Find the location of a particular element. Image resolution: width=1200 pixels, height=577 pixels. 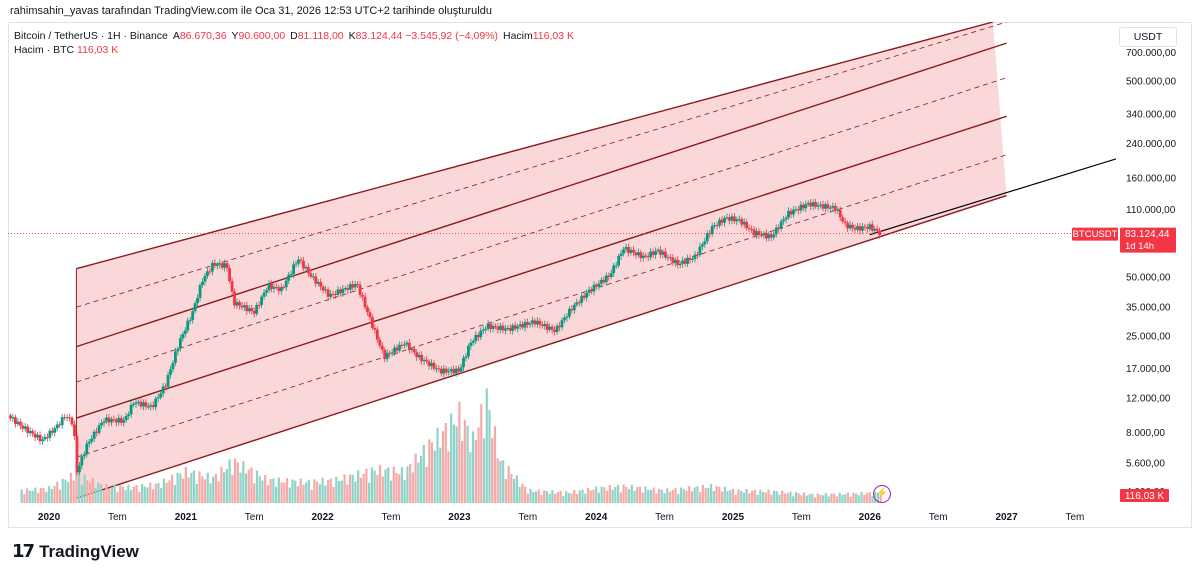

x-tick-label: Tem is located at coordinates (1075, 517).